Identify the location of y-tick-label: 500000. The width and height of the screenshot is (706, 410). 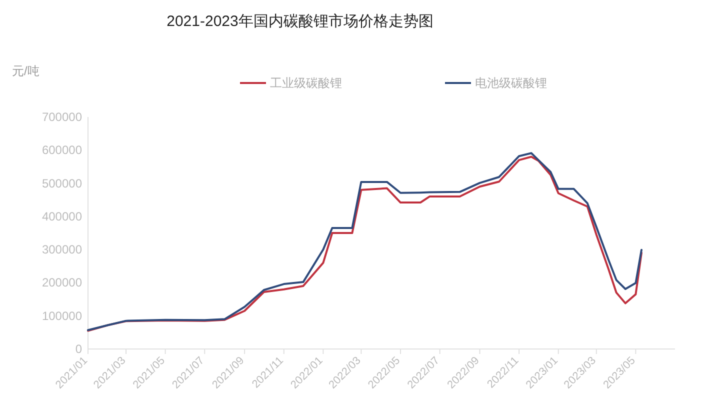
(62, 183).